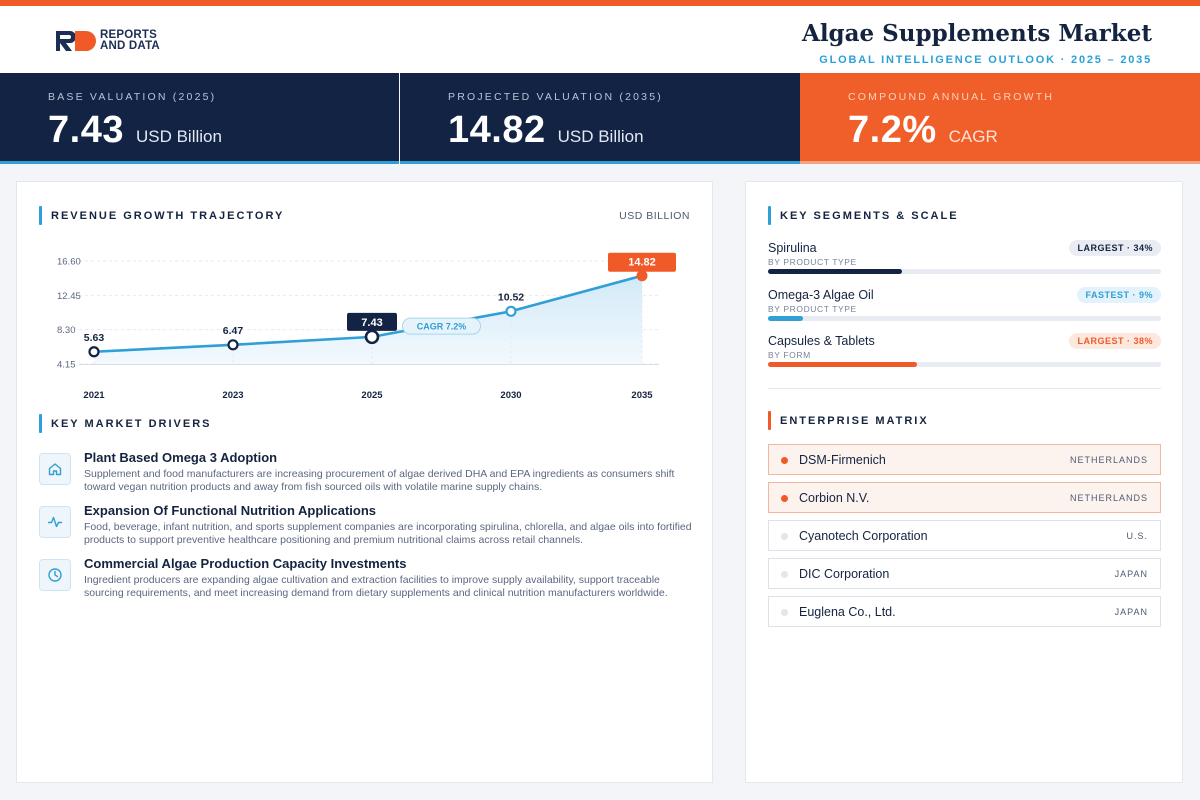 The image size is (1200, 800). Describe the element at coordinates (232, 395) in the screenshot. I see `x-tick-label: 2023` at that location.